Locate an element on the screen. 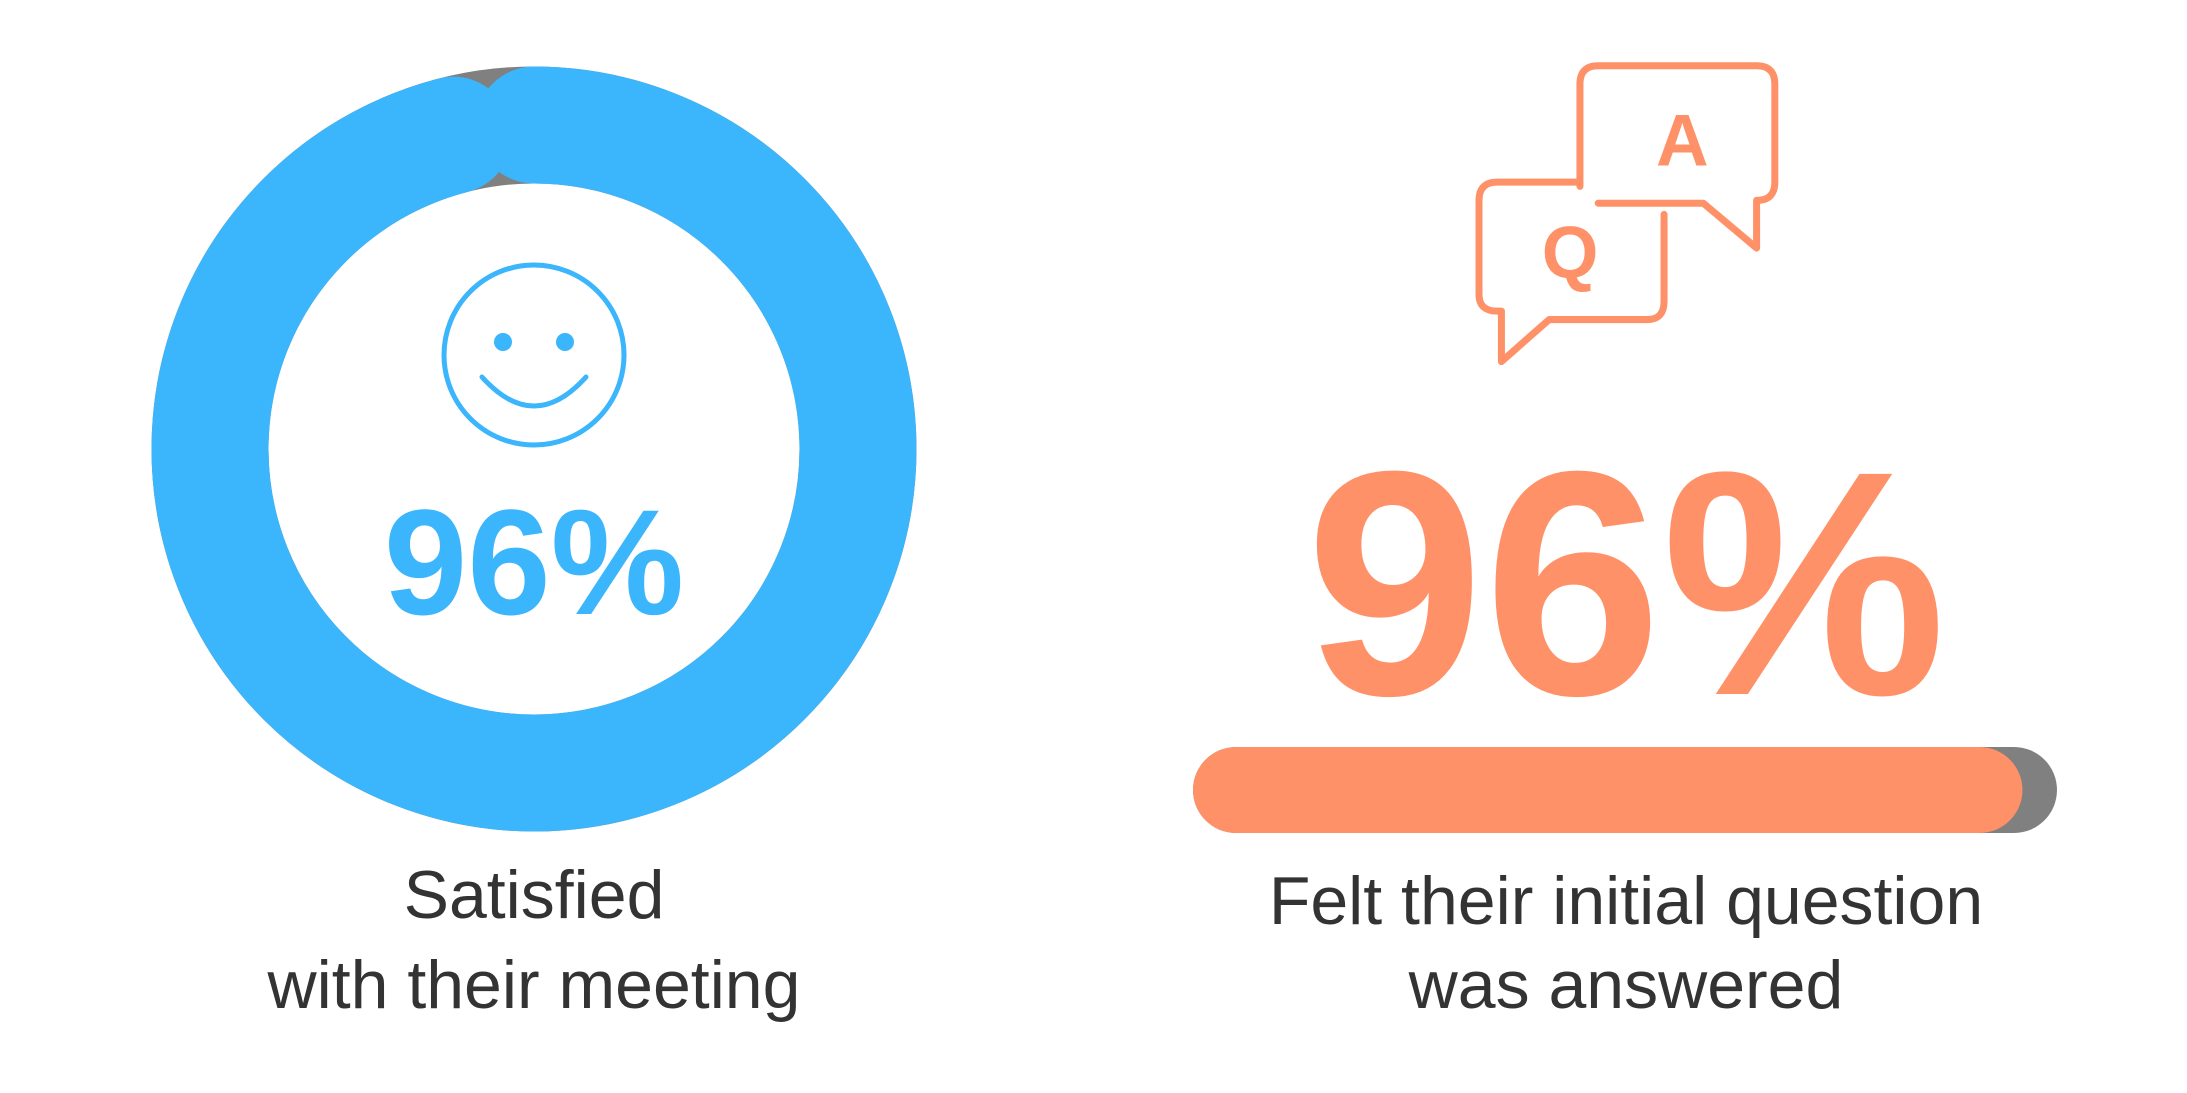 The image size is (2187, 1093). caption: with their meeting is located at coordinates (534, 985).